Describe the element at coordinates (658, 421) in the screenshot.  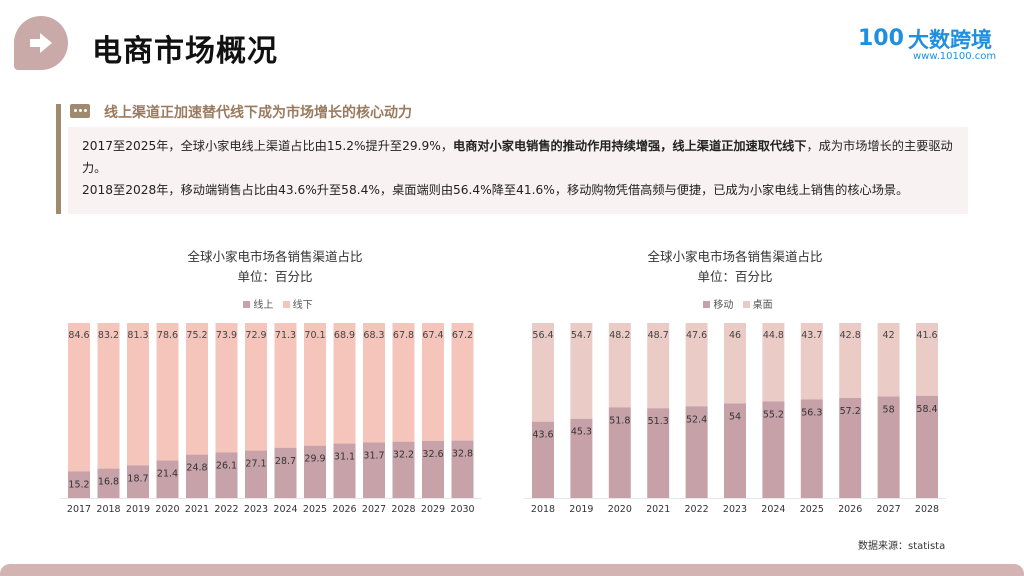
I see `data-label: 51.3` at that location.